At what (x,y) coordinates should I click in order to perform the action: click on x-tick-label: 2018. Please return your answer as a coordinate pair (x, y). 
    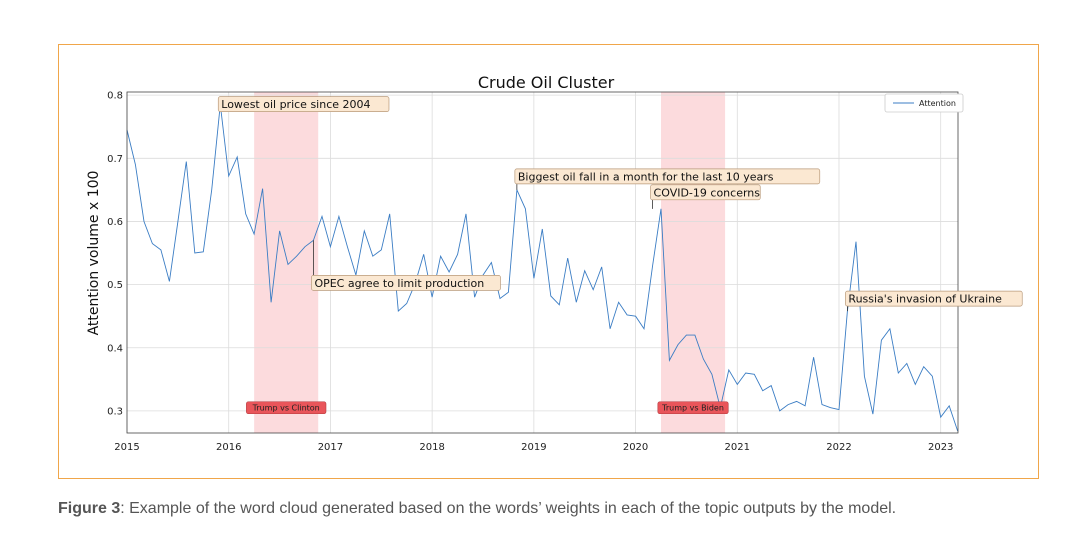
    Looking at the image, I should click on (431, 447).